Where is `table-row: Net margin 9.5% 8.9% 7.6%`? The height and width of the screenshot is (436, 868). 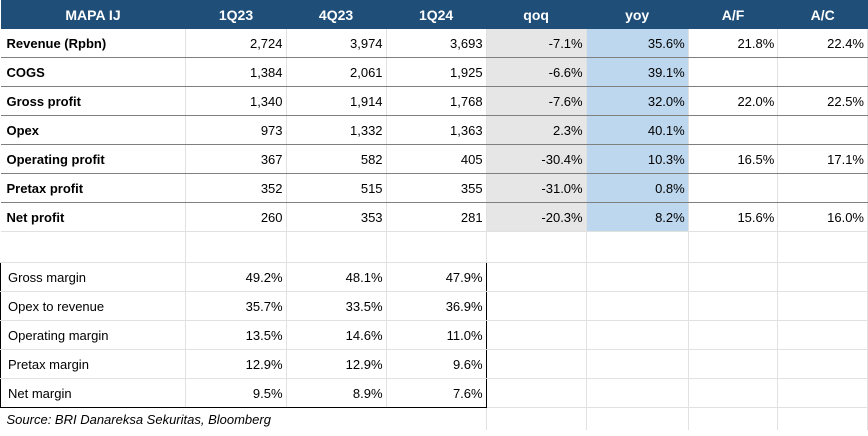 table-row: Net margin 9.5% 8.9% 7.6% is located at coordinates (434, 393).